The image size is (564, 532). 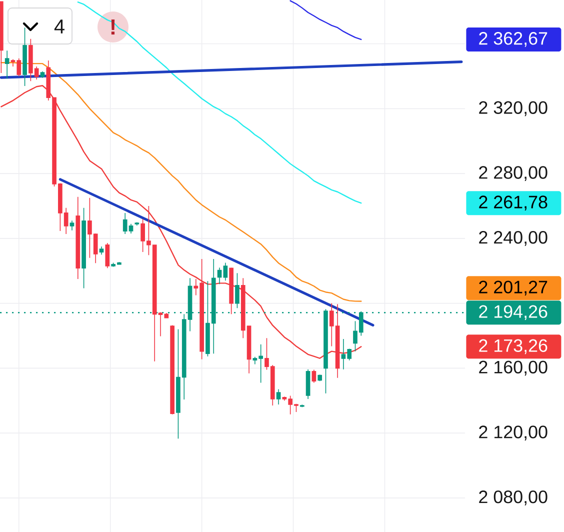 What do you see at coordinates (513, 498) in the screenshot?
I see `y-tick-label: 2 080,00` at bounding box center [513, 498].